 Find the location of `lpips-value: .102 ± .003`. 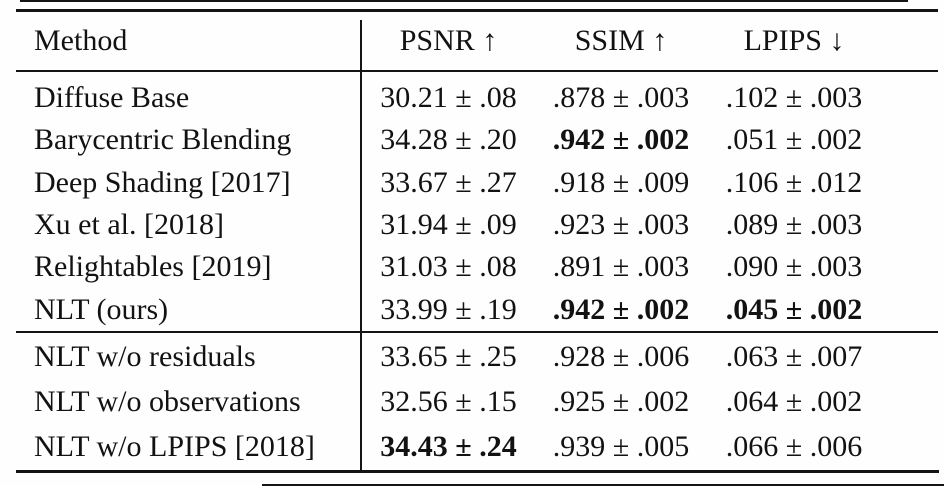

lpips-value: .102 ± .003 is located at coordinates (794, 98).